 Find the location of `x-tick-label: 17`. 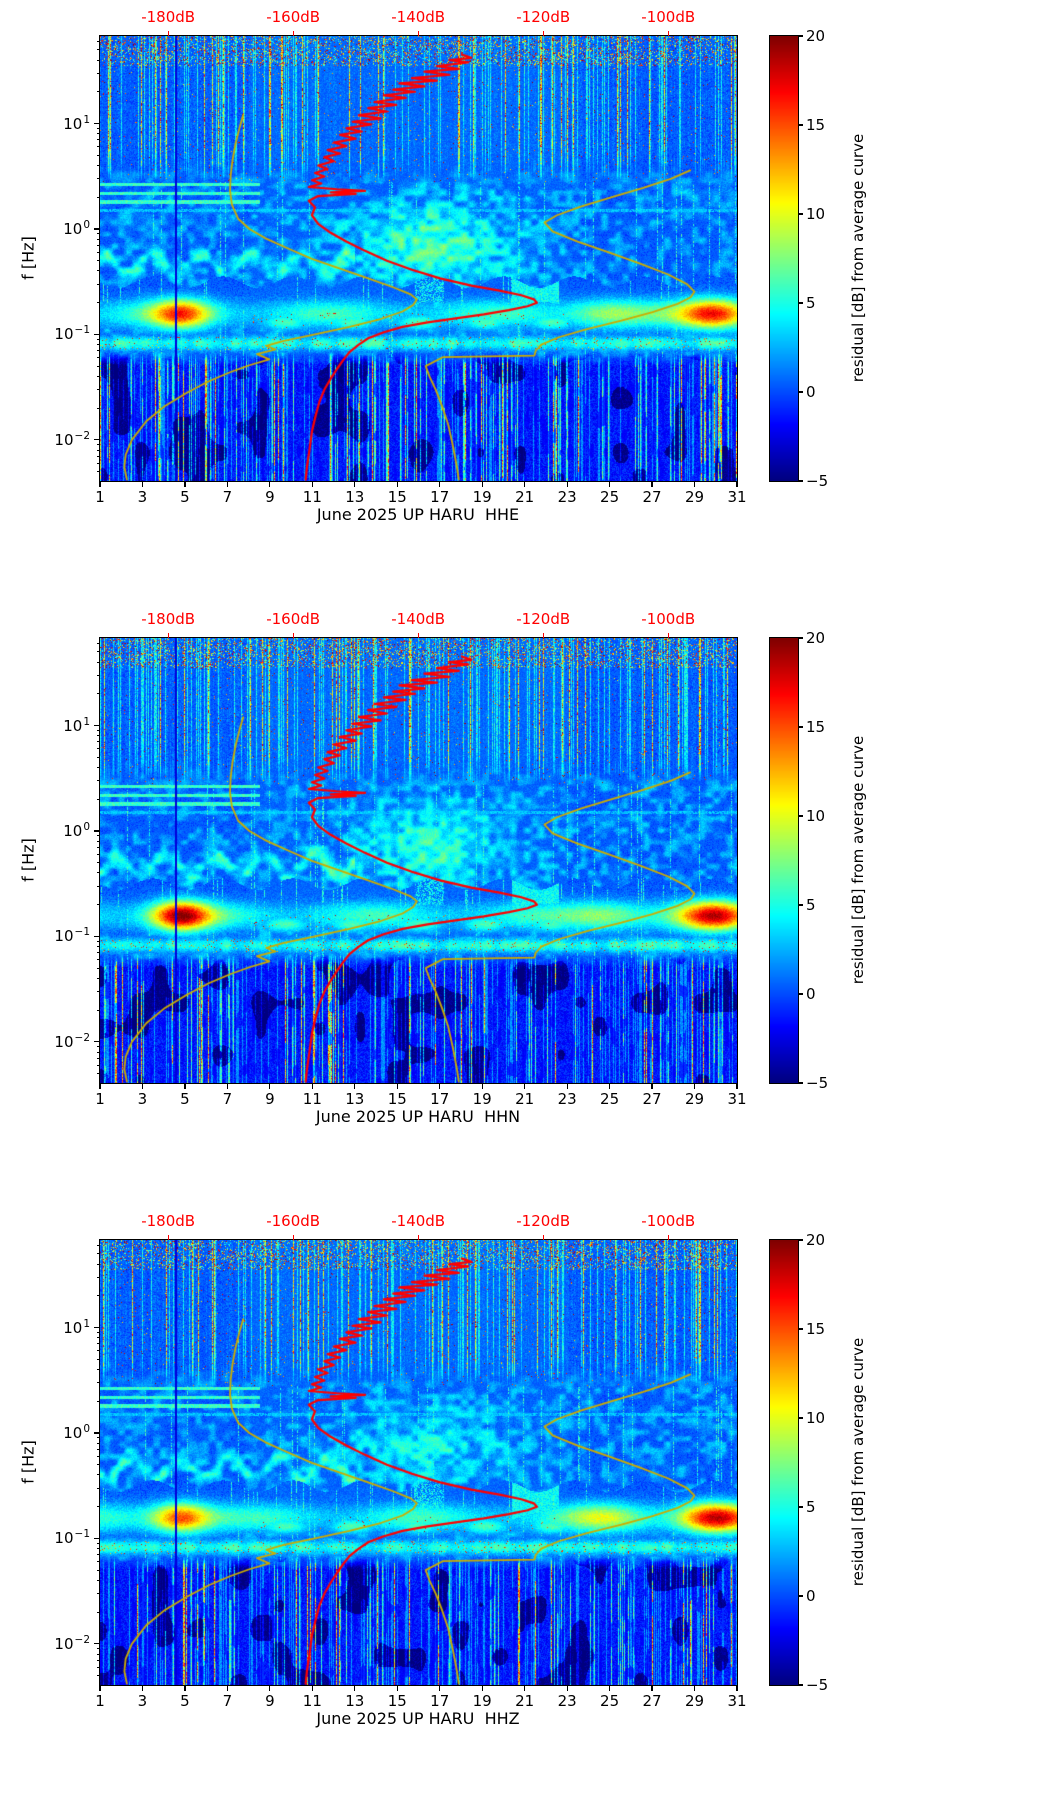

x-tick-label: 17 is located at coordinates (440, 1701).